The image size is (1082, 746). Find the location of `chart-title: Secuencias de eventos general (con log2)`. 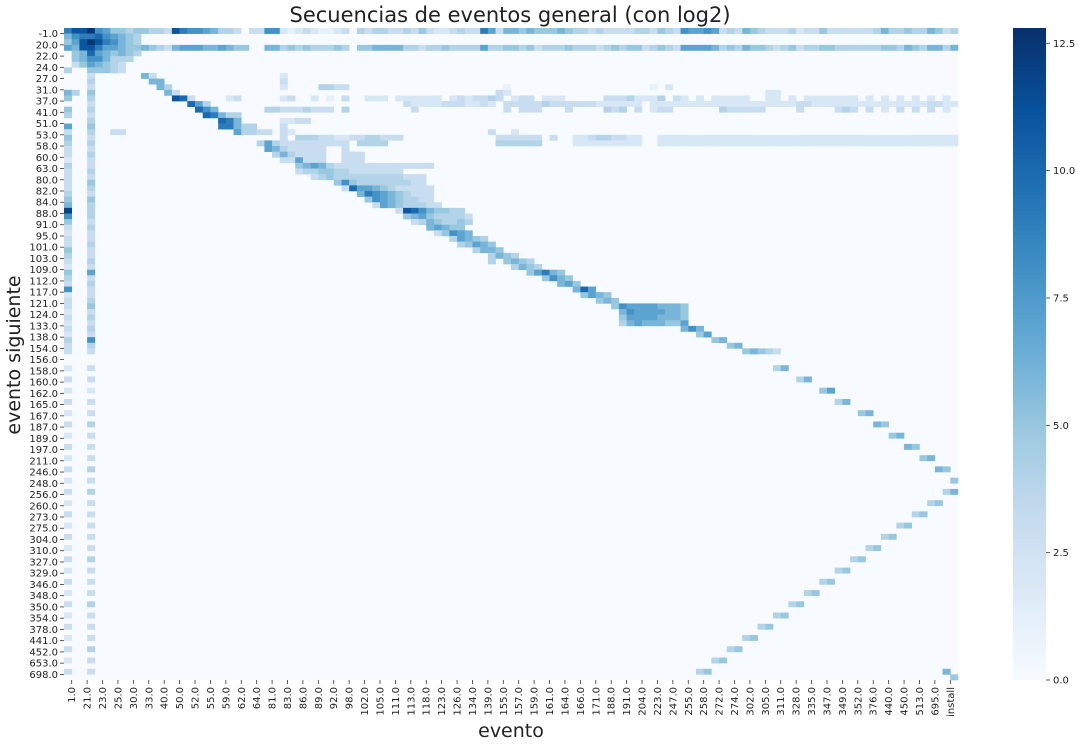

chart-title: Secuencias de eventos general (con log2) is located at coordinates (509, 15).